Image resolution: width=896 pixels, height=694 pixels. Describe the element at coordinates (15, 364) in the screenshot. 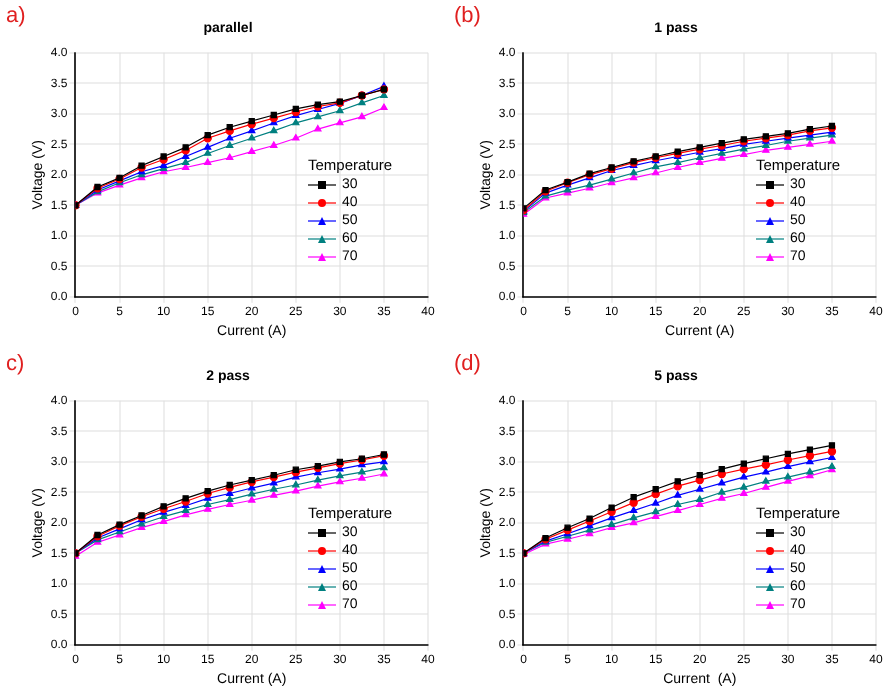

I see `text: c)` at that location.